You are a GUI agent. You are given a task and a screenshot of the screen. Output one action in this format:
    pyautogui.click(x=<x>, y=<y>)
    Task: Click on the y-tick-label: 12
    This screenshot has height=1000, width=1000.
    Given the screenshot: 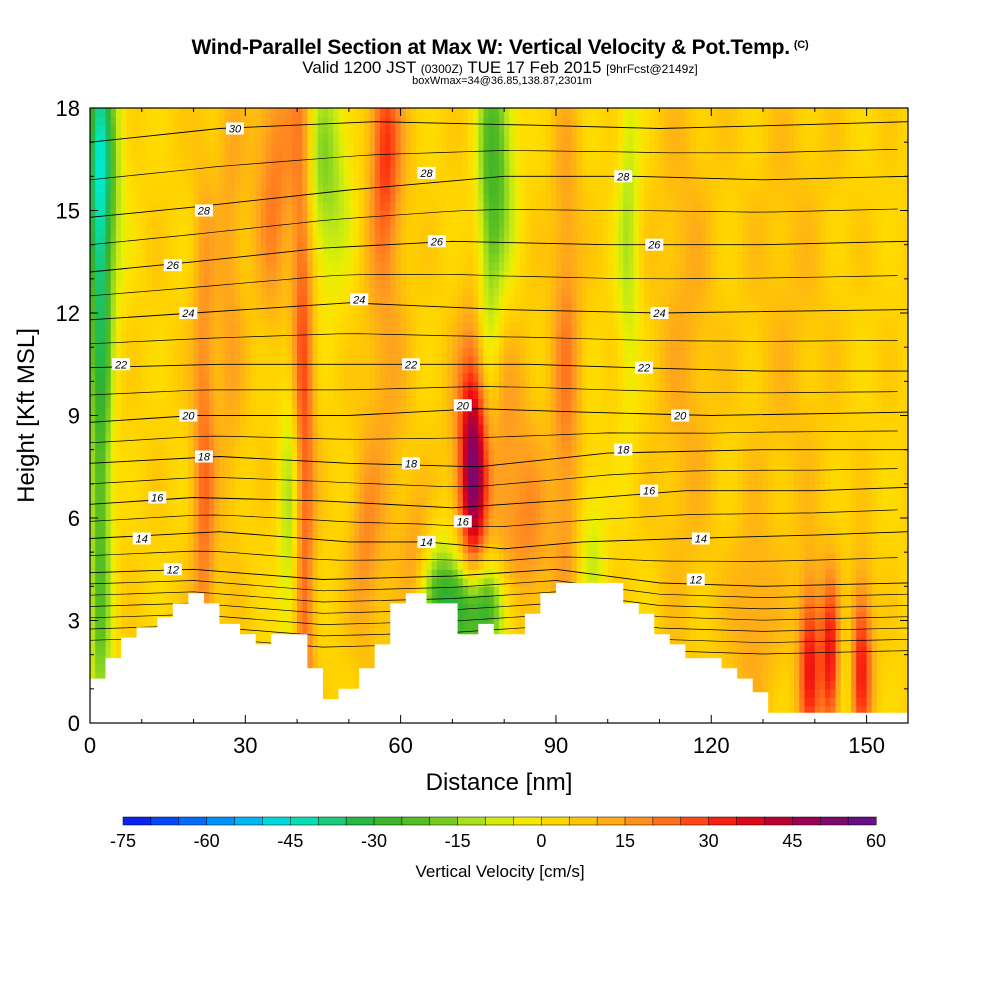 What is the action you would take?
    pyautogui.click(x=68, y=313)
    